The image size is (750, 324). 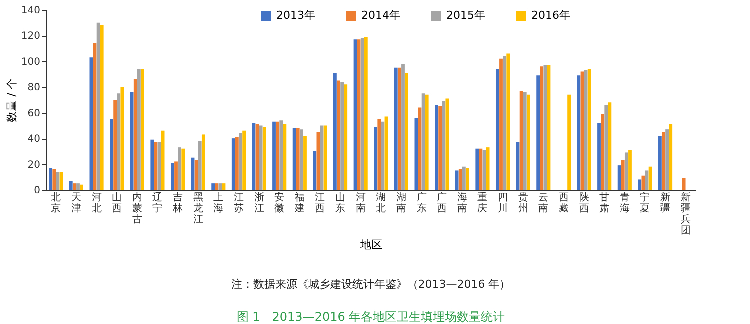 What do you see at coordinates (371, 317) in the screenshot?
I see `text: 图 1 2013—2016 年各地区卫生填埋场数量统计` at bounding box center [371, 317].